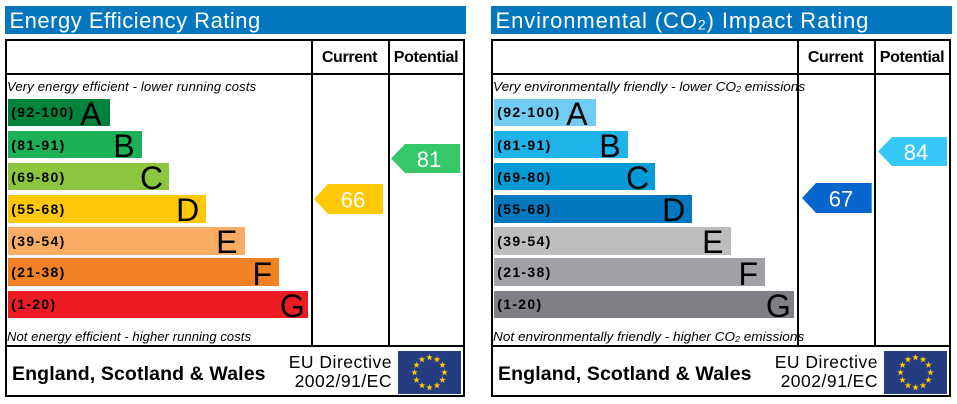  I want to click on svg-text: 66, so click(353, 199).